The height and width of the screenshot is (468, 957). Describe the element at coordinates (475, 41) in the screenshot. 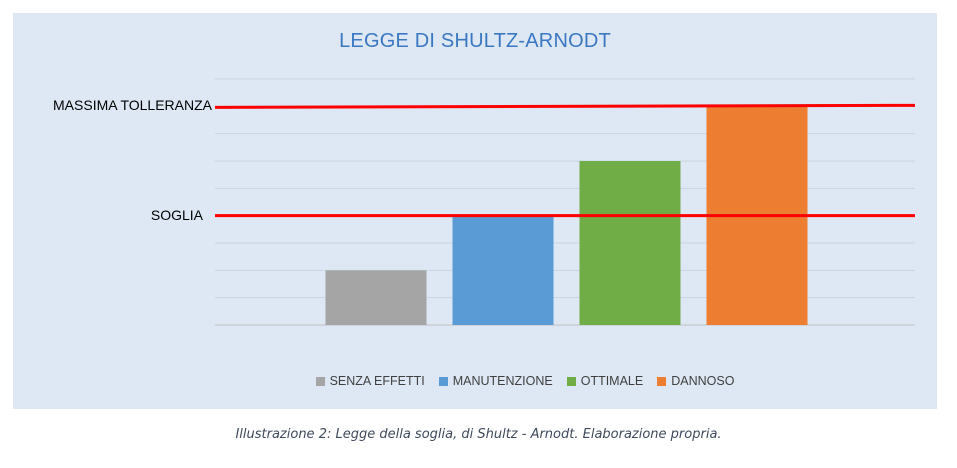

I see `chart-title: LEGGE DI SHULTZ-ARNODT` at that location.